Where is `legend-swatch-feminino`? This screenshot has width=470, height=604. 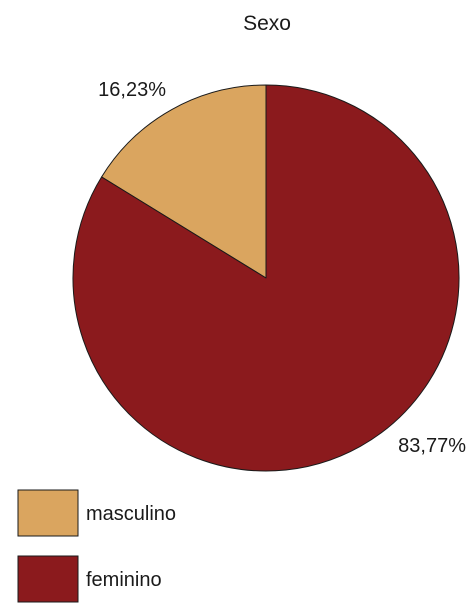
legend-swatch-feminino is located at coordinates (48, 579).